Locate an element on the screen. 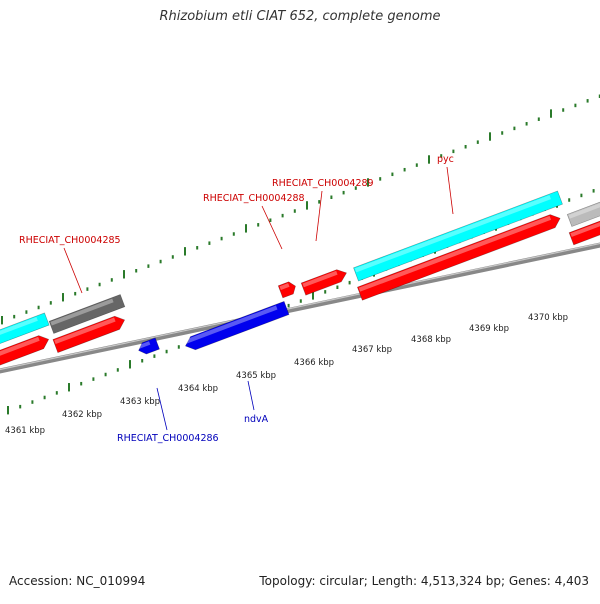 The width and height of the screenshot is (600, 604). kbp-label: 4362 kbp is located at coordinates (82, 415).